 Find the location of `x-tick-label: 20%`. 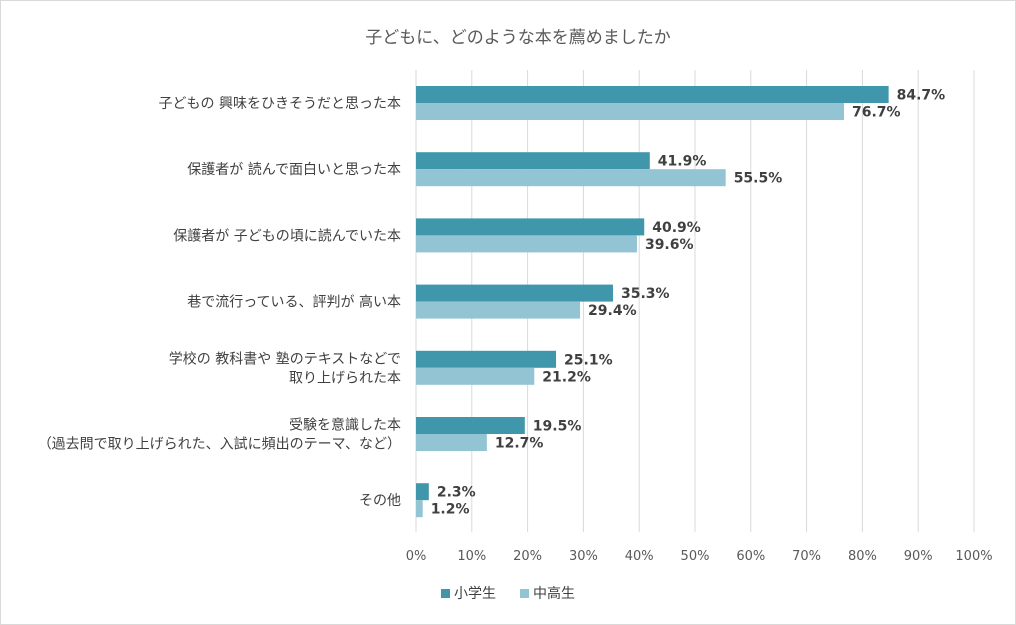

x-tick-label: 20% is located at coordinates (527, 556).